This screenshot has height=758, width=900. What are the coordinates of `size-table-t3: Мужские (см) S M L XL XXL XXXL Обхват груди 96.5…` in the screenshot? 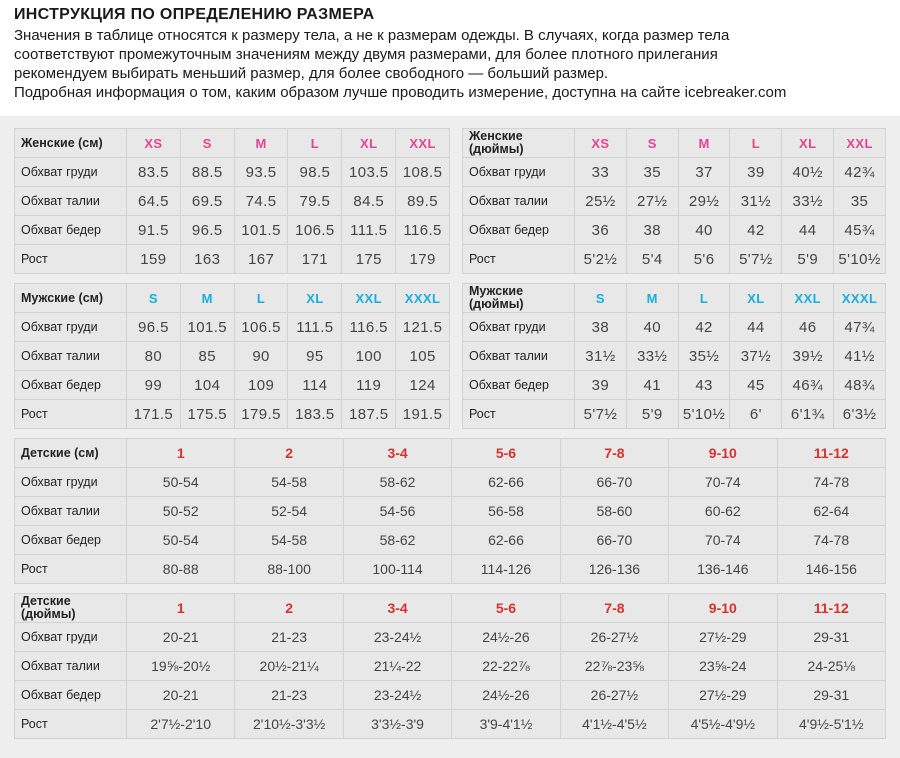 It's located at (232, 356).